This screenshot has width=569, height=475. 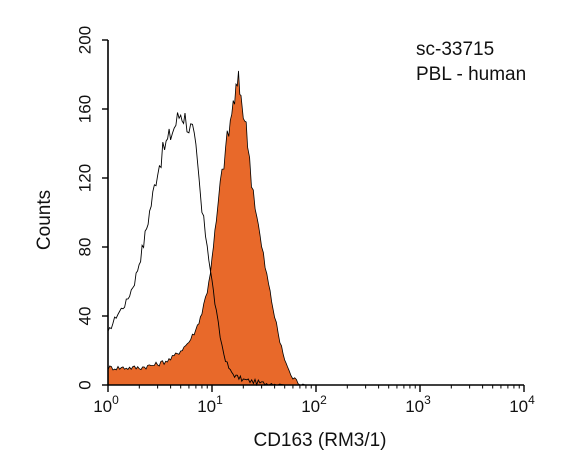 I want to click on x-tick-label: 10⁰, so click(x=106, y=404).